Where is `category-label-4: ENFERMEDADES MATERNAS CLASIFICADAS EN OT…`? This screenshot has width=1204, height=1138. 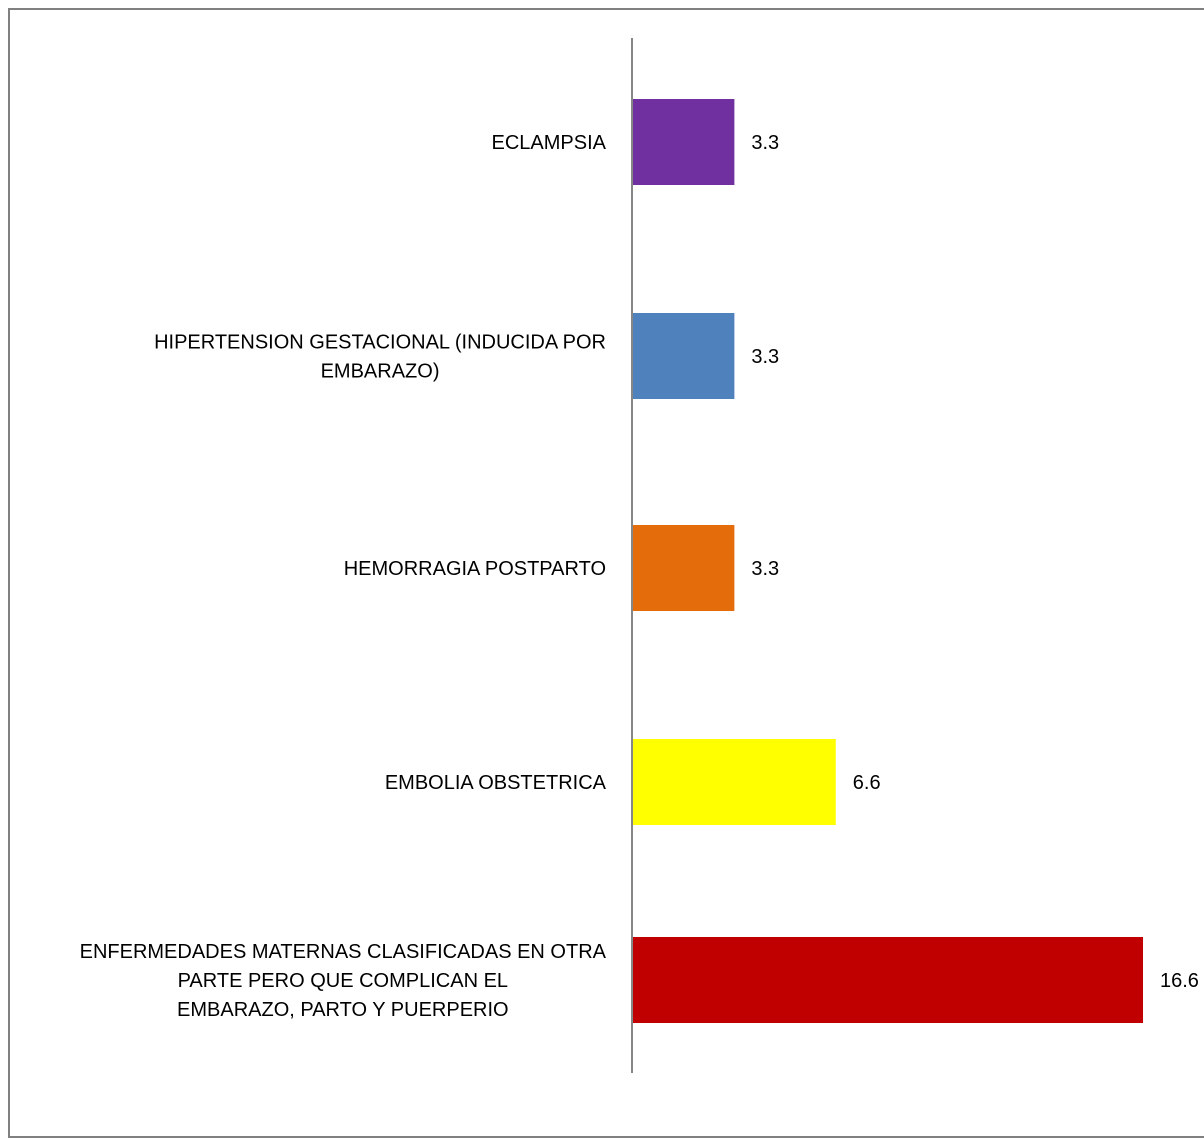 category-label-4: ENFERMEDADES MATERNAS CLASIFICADAS EN OT… is located at coordinates (343, 981).